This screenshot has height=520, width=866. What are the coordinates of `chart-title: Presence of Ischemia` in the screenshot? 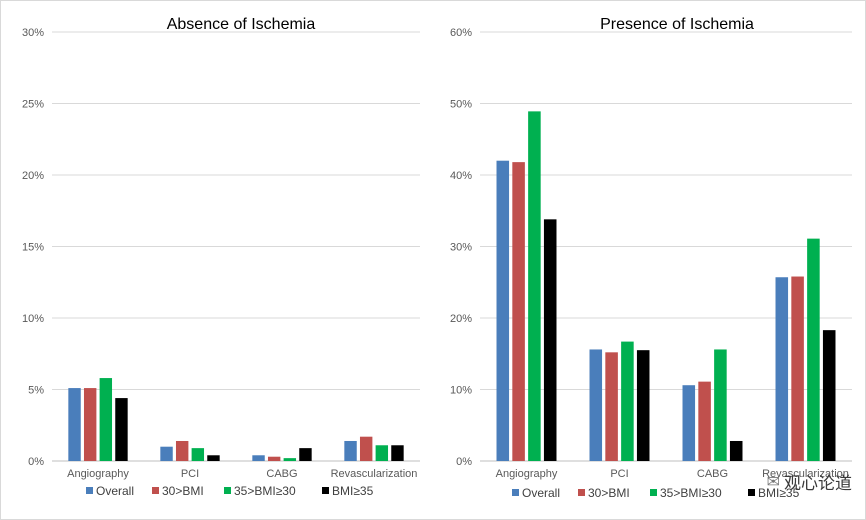 It's located at (677, 24).